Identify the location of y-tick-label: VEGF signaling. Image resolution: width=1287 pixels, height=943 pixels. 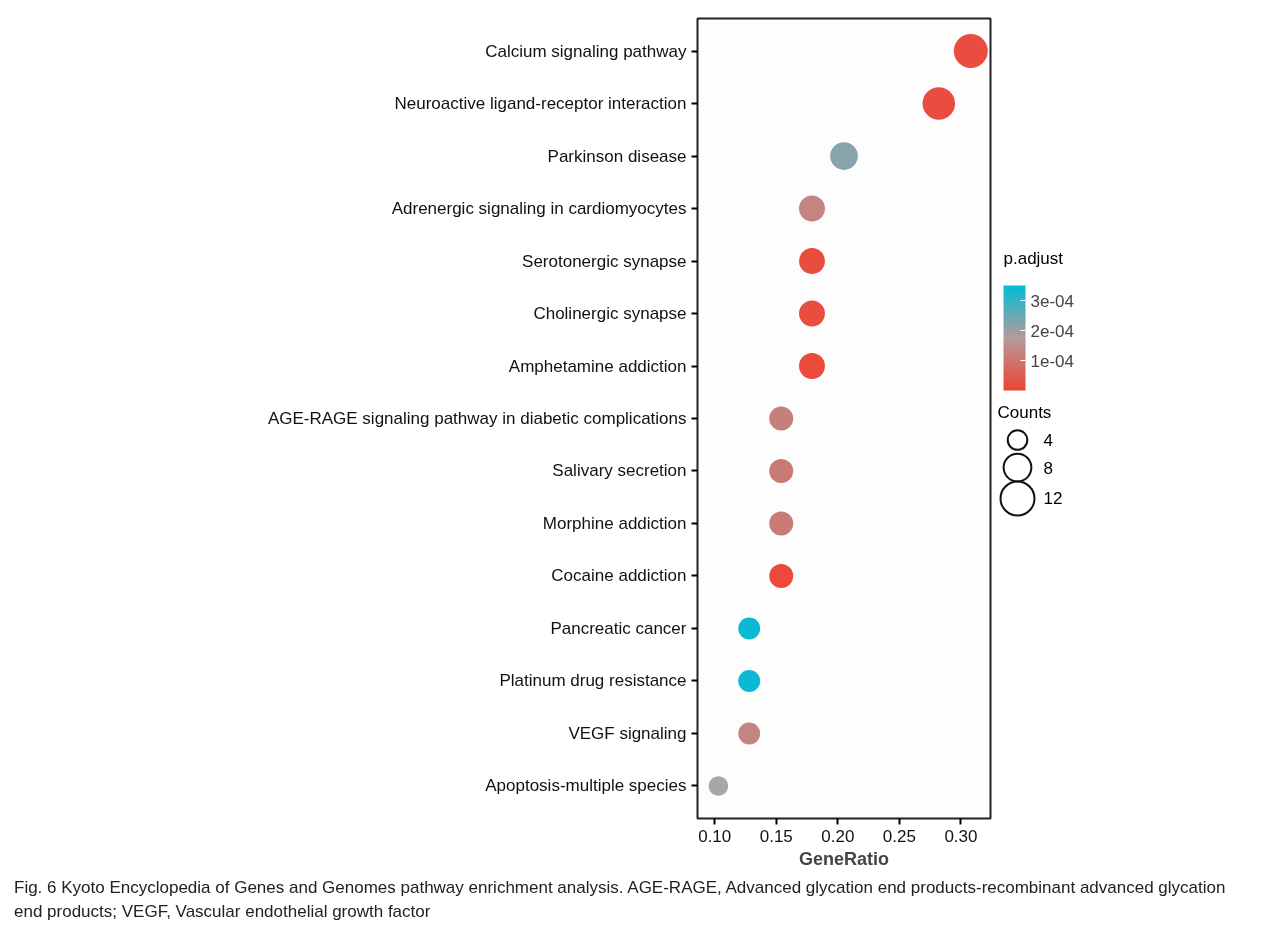
(627, 733).